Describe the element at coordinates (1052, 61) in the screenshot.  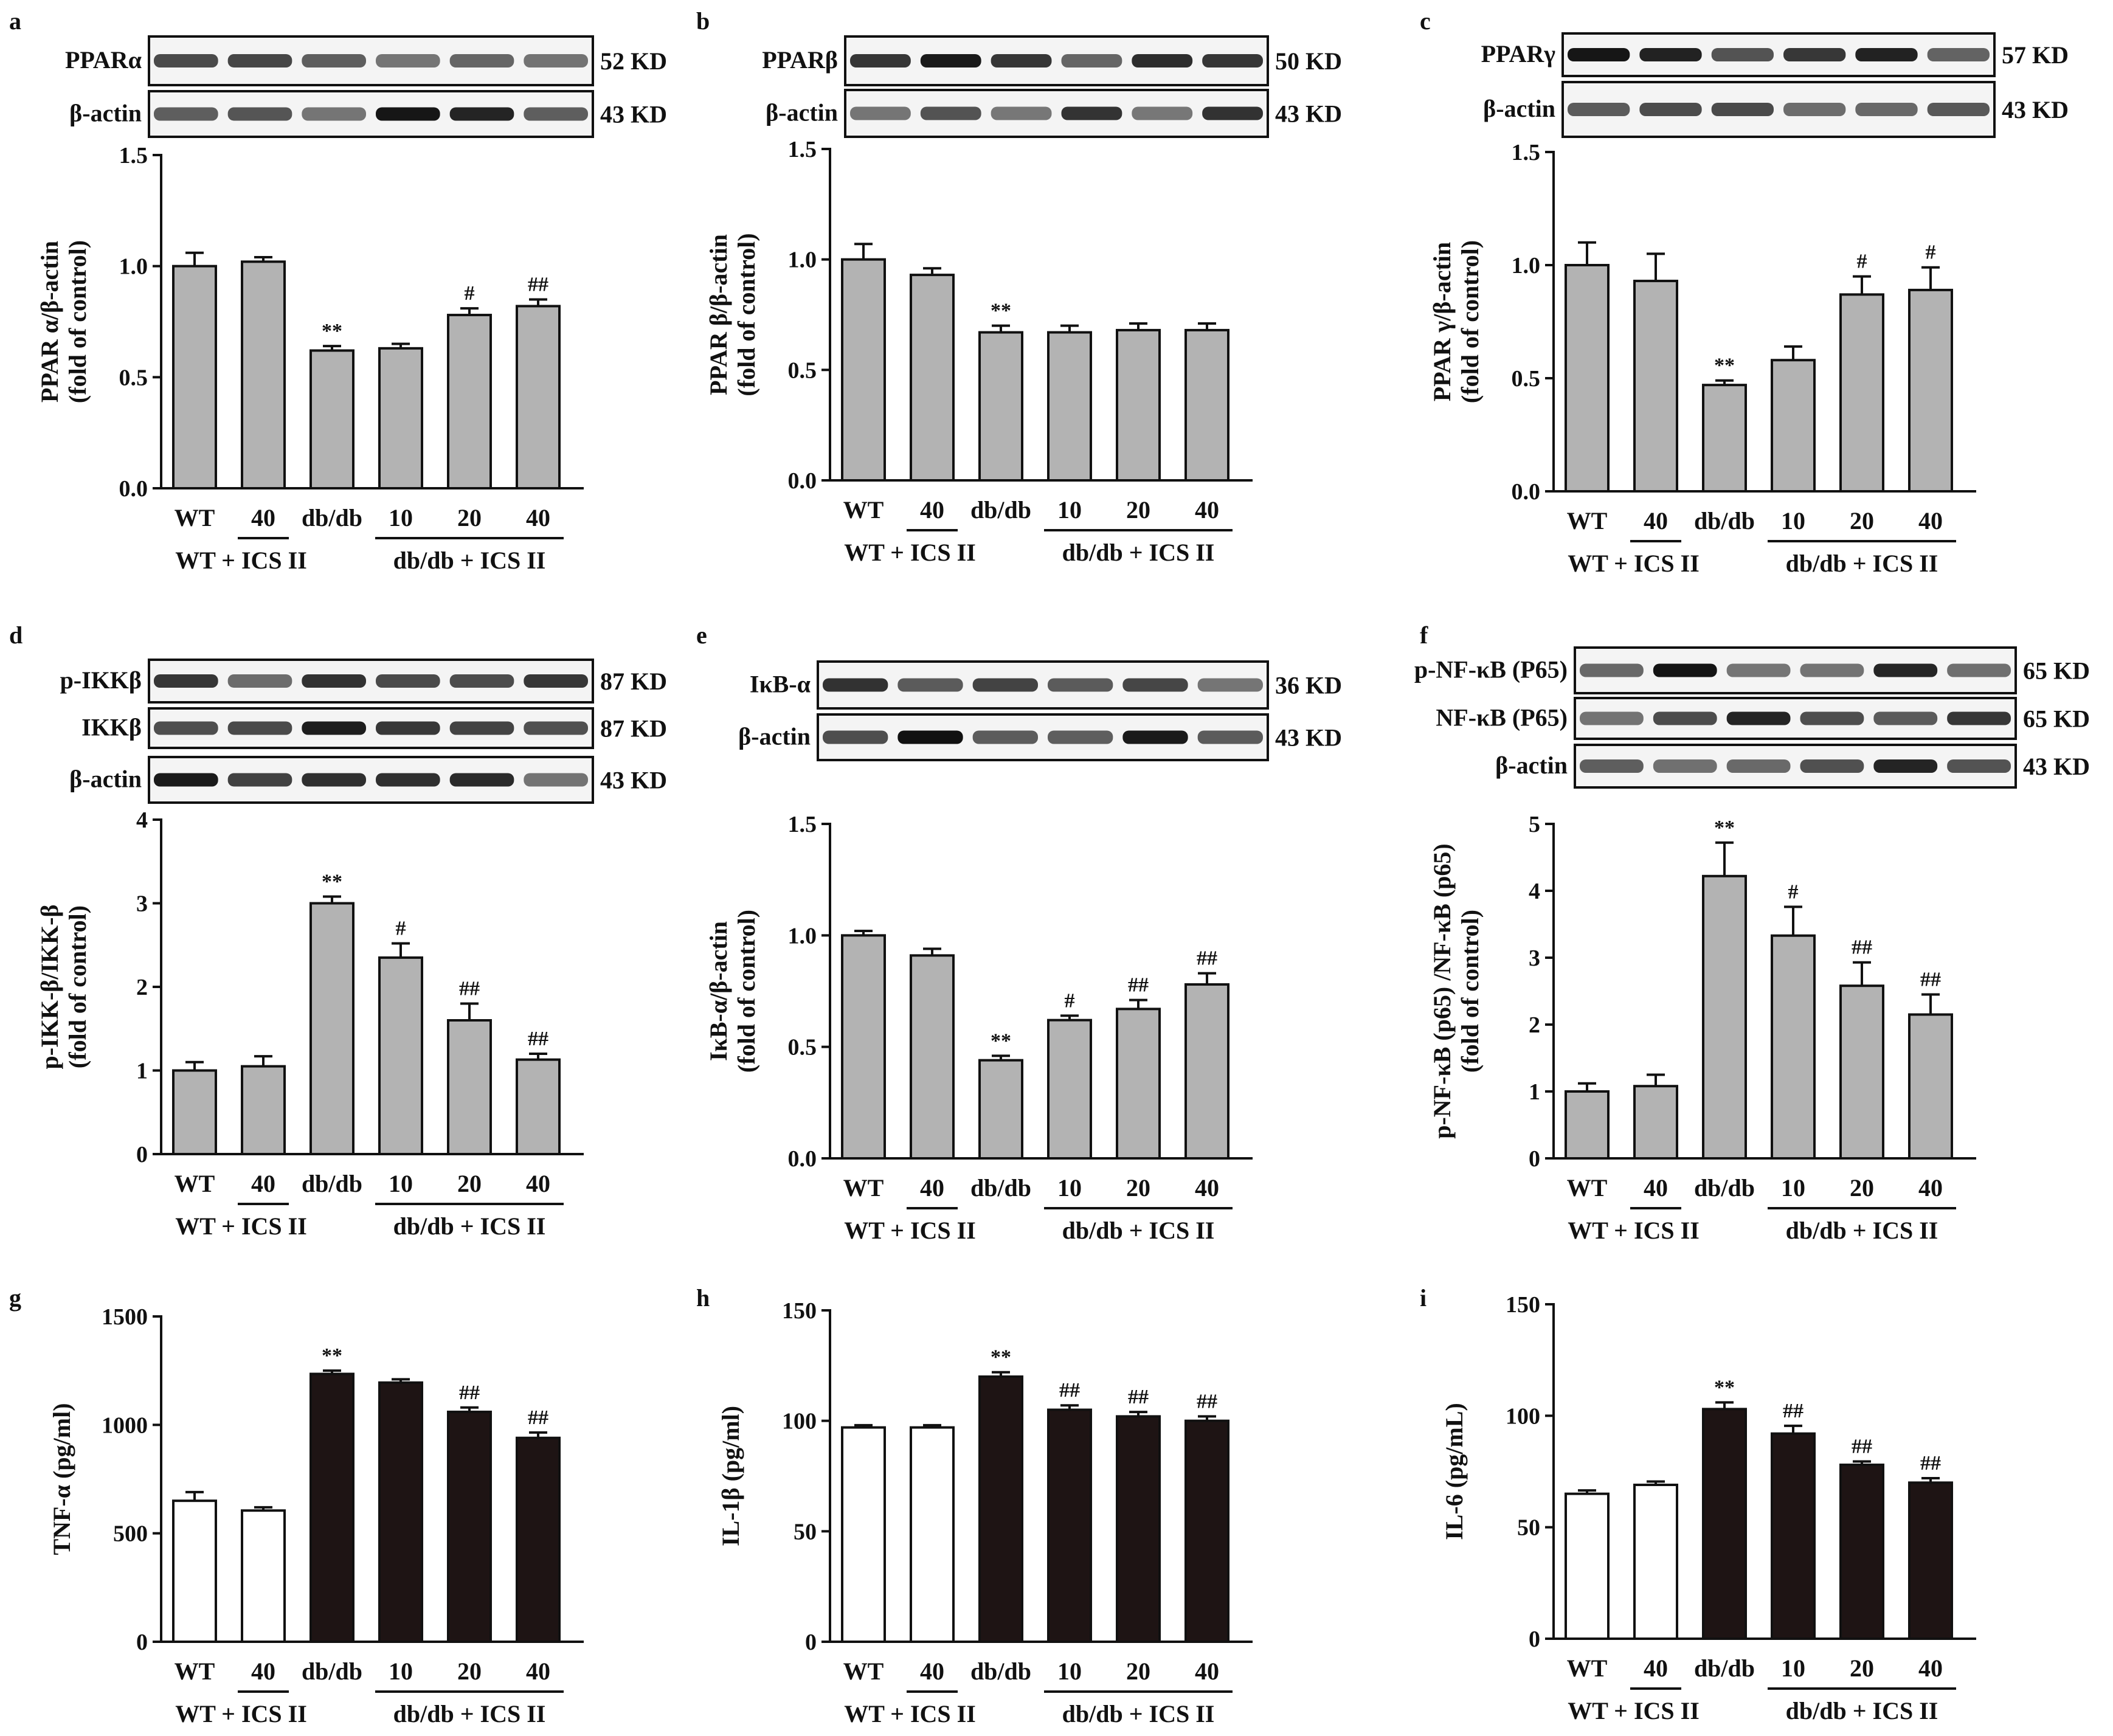
I see `blot-row: PPARβ 50 KD` at that location.